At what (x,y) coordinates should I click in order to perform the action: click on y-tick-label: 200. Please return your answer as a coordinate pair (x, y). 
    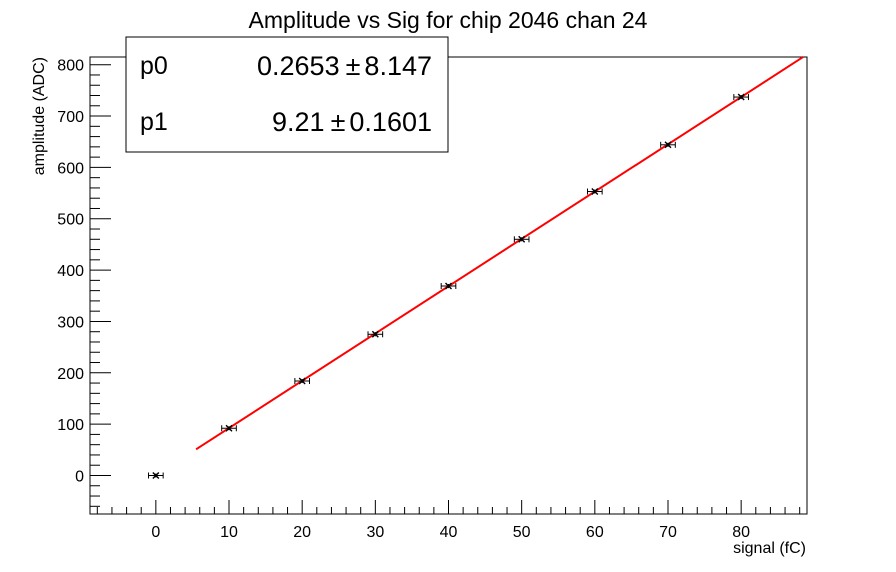
    Looking at the image, I should click on (70, 374).